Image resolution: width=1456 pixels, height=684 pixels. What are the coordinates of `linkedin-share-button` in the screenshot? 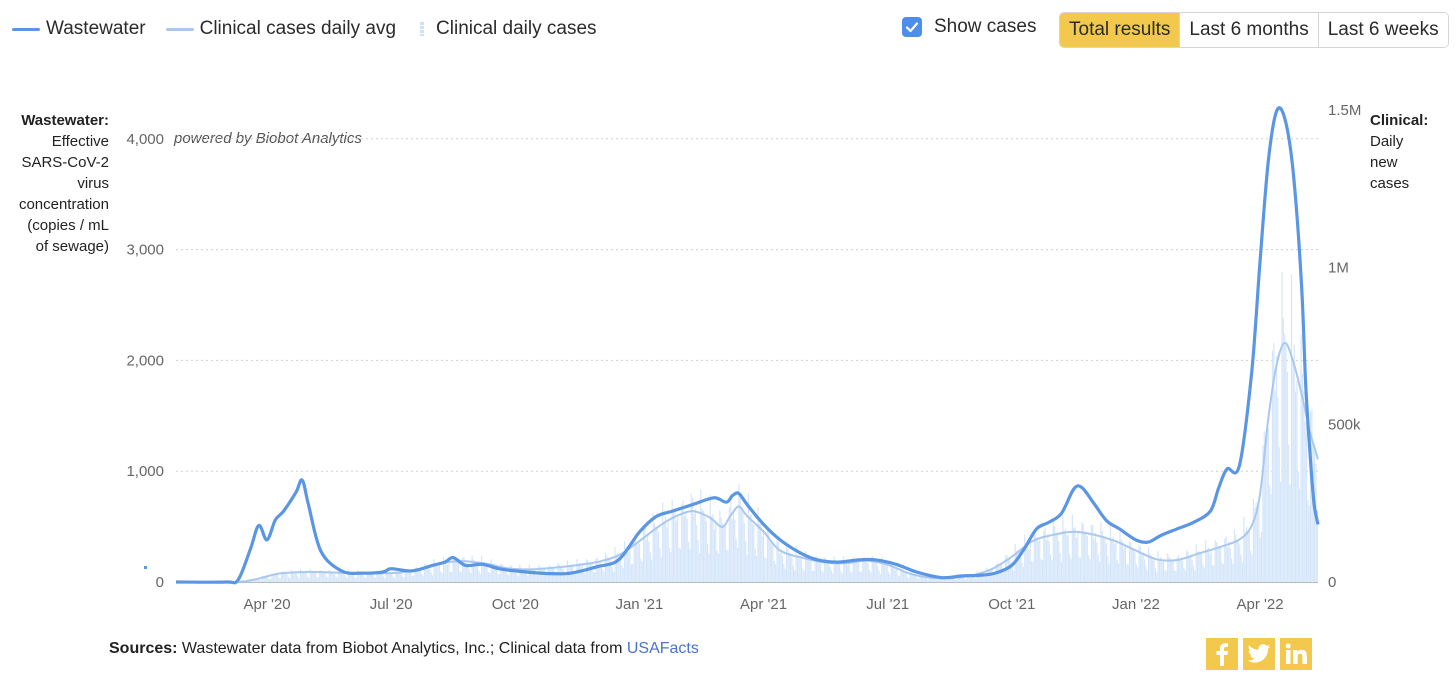 It's located at (1296, 654).